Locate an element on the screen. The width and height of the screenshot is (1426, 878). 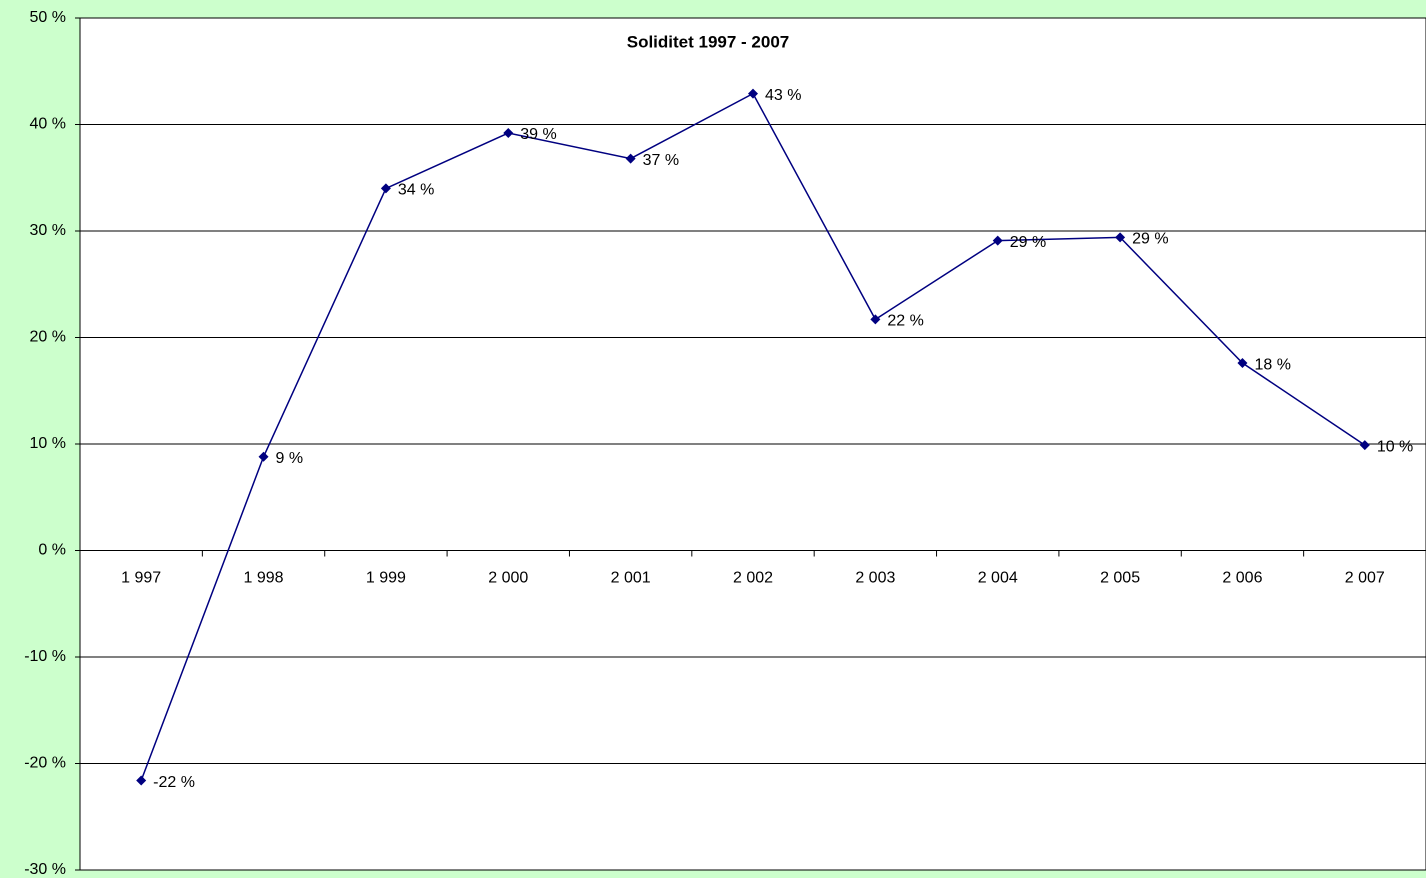
y-tick-label: 20 % is located at coordinates (48, 337).